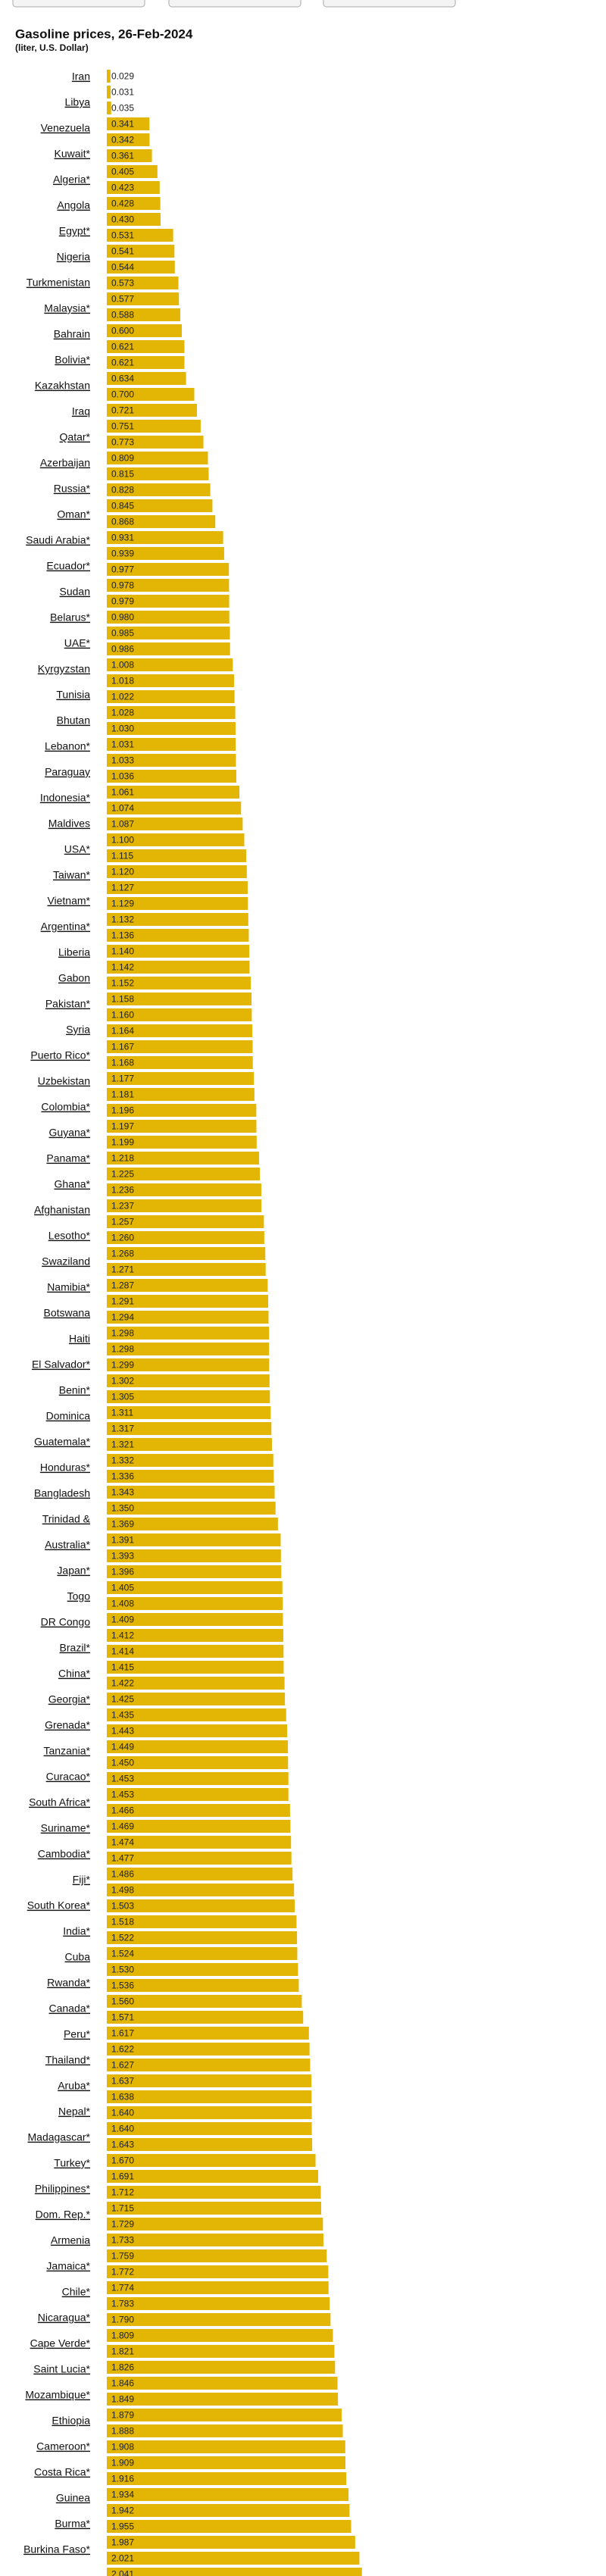 The width and height of the screenshot is (606, 2576). What do you see at coordinates (75, 231) in the screenshot?
I see `country-label: Egypt*` at bounding box center [75, 231].